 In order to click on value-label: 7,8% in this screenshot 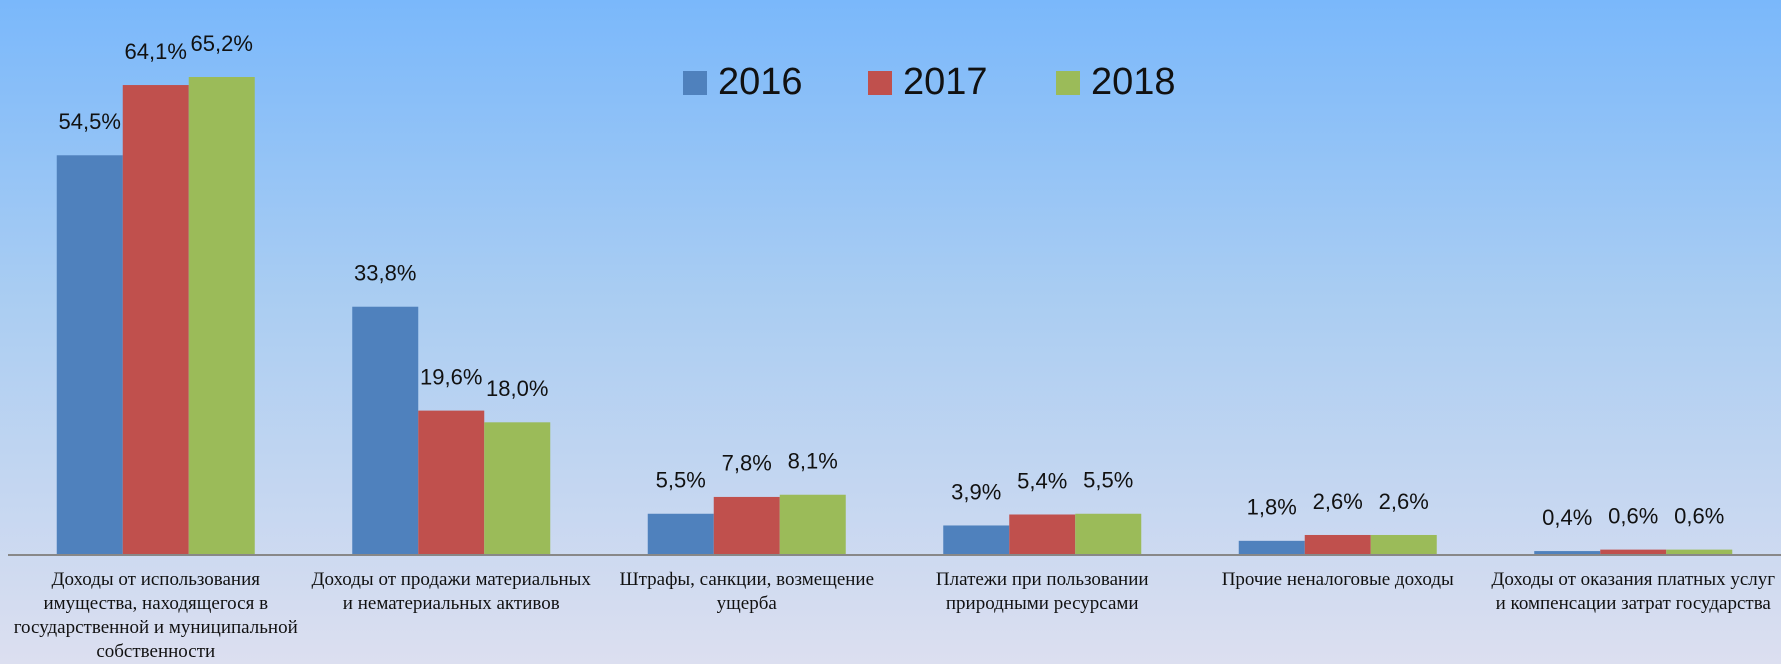, I will do `click(747, 463)`.